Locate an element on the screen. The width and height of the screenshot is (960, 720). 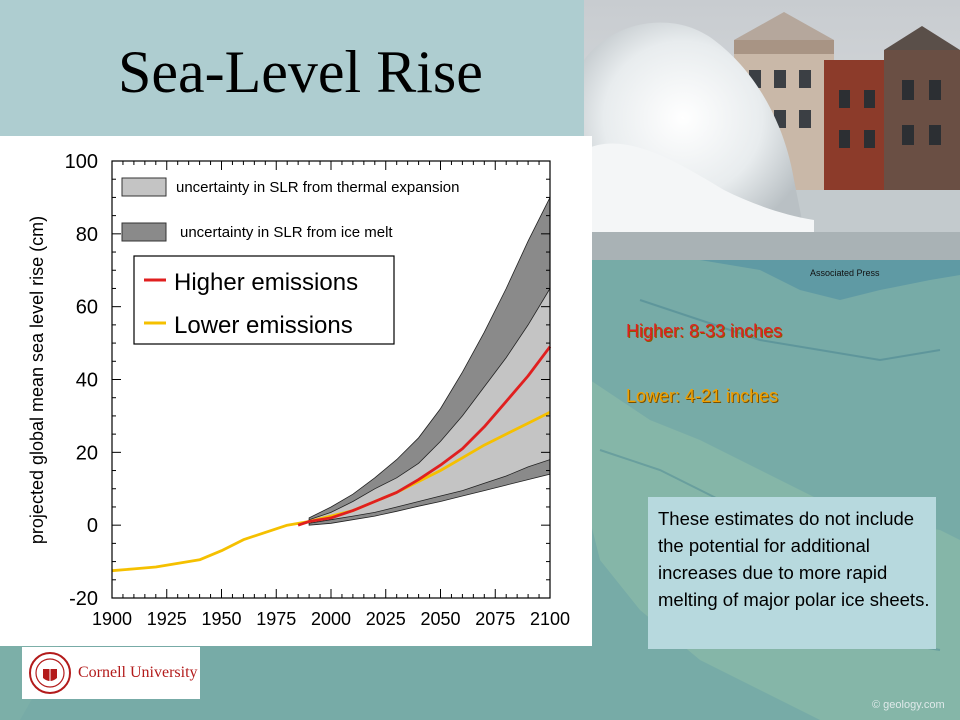
series-line-lower is located at coordinates (331, 492).